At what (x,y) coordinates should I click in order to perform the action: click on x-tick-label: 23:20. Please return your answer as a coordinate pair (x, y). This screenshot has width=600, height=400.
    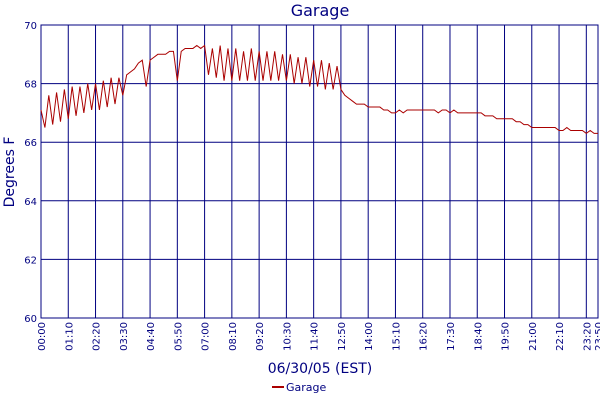
    Looking at the image, I should click on (587, 336).